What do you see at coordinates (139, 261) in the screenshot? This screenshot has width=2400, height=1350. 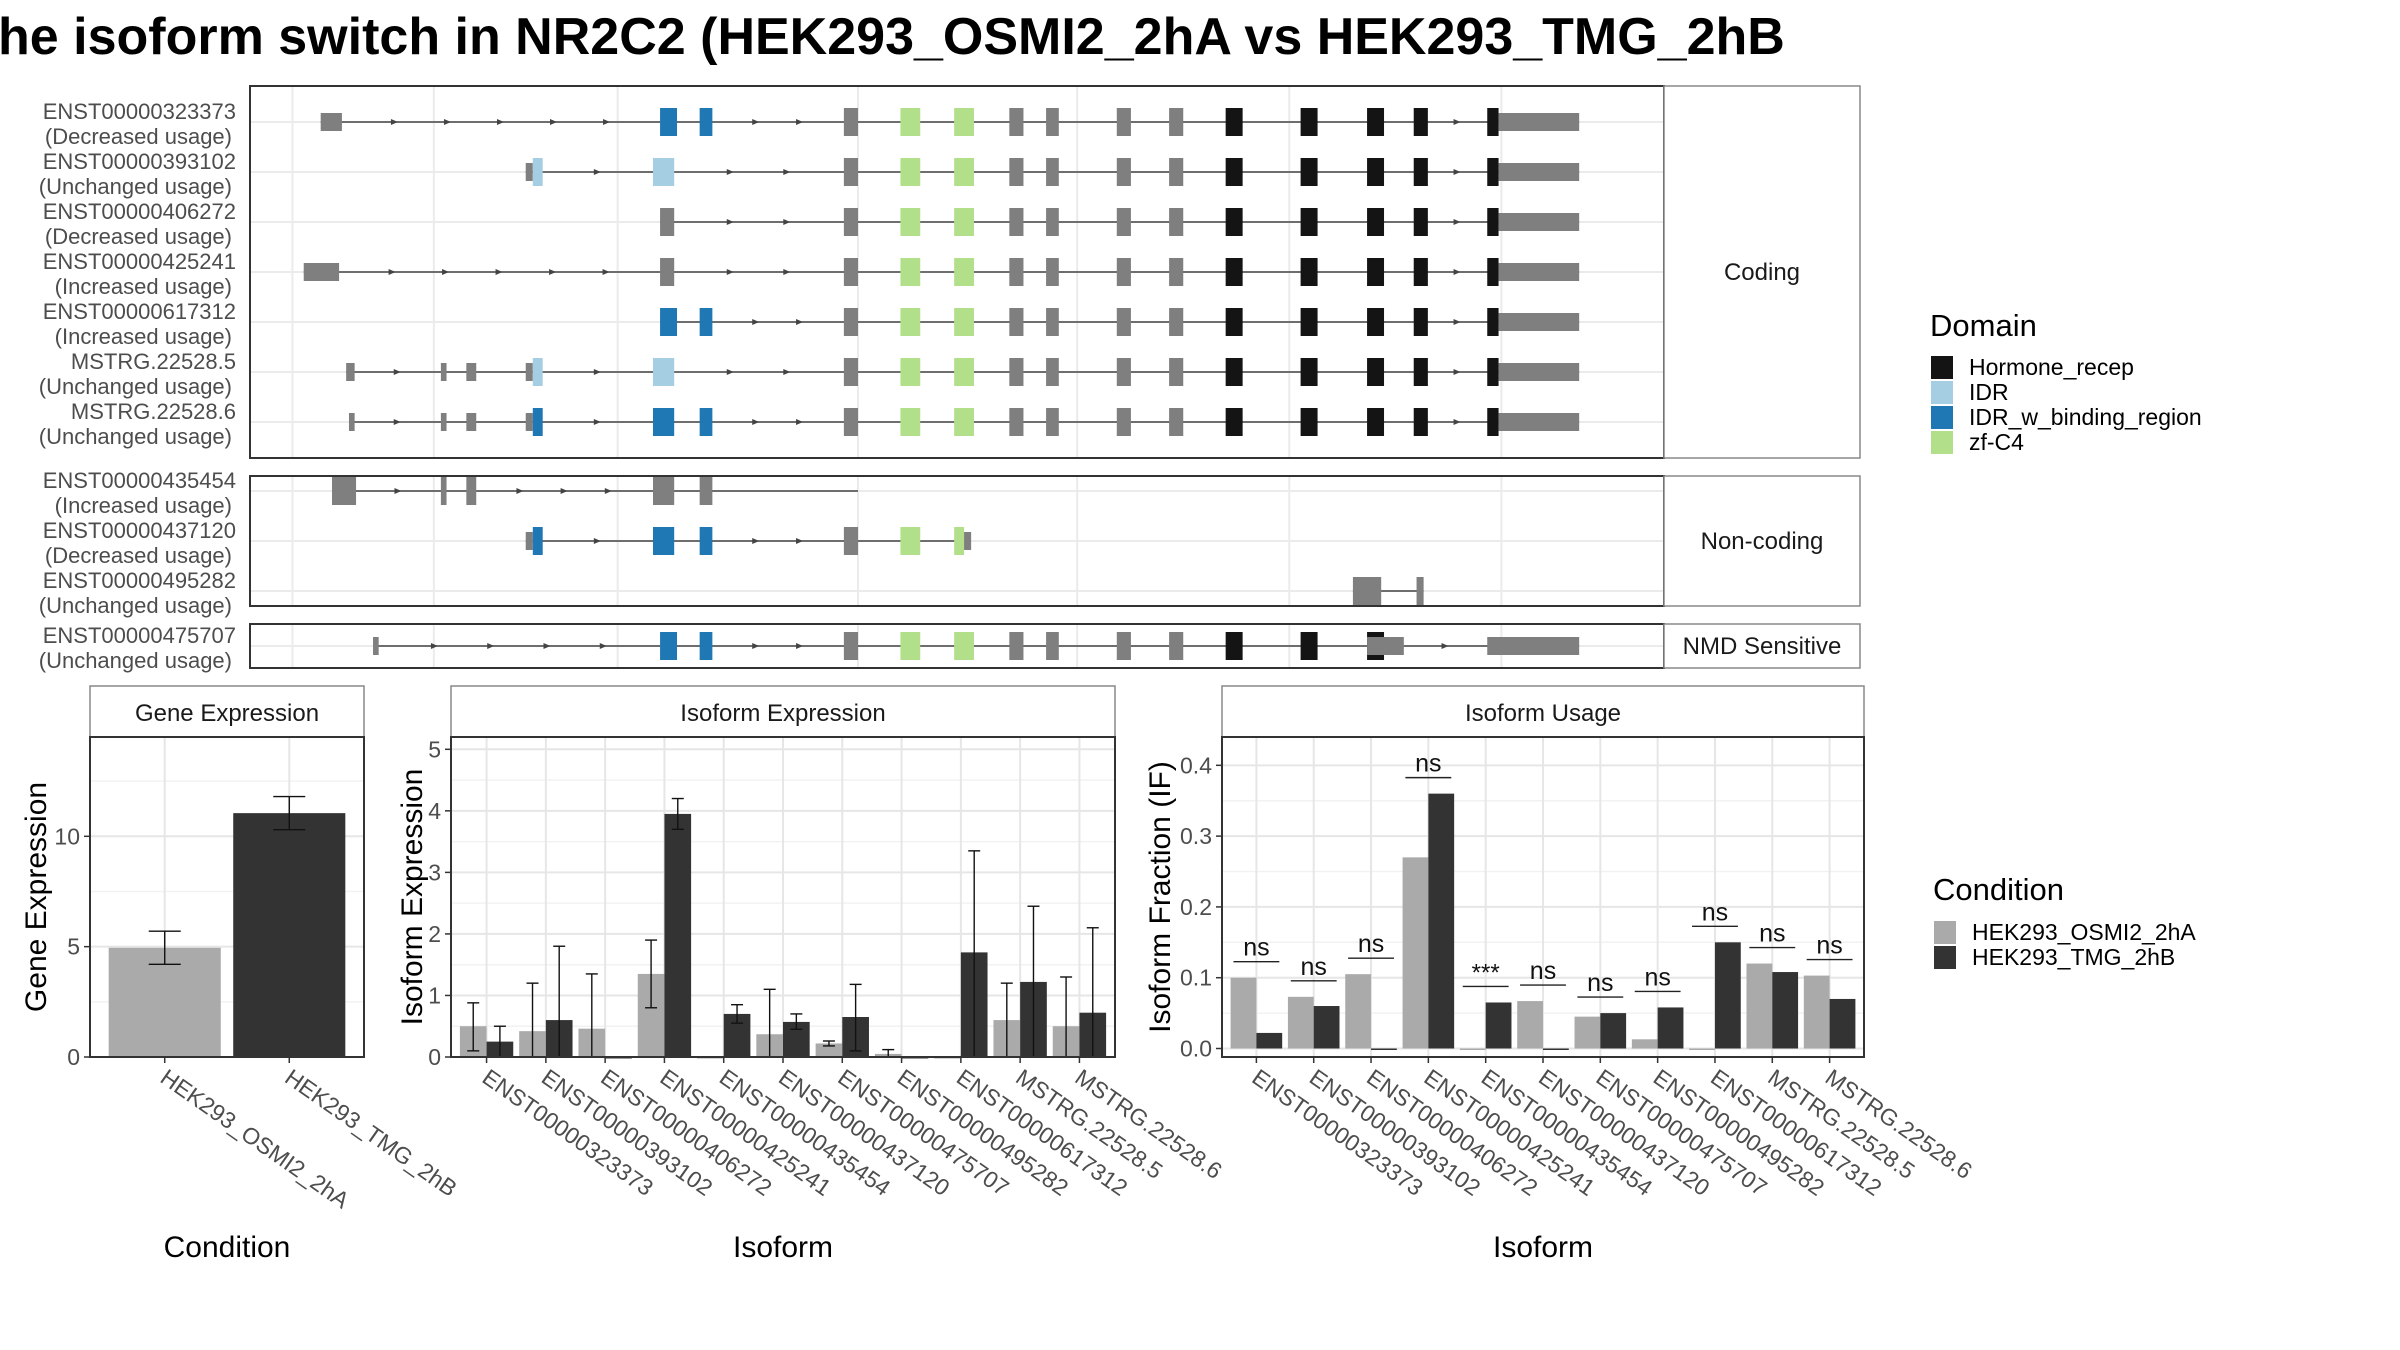 I see `isoform-id-label: ENST00000425241` at bounding box center [139, 261].